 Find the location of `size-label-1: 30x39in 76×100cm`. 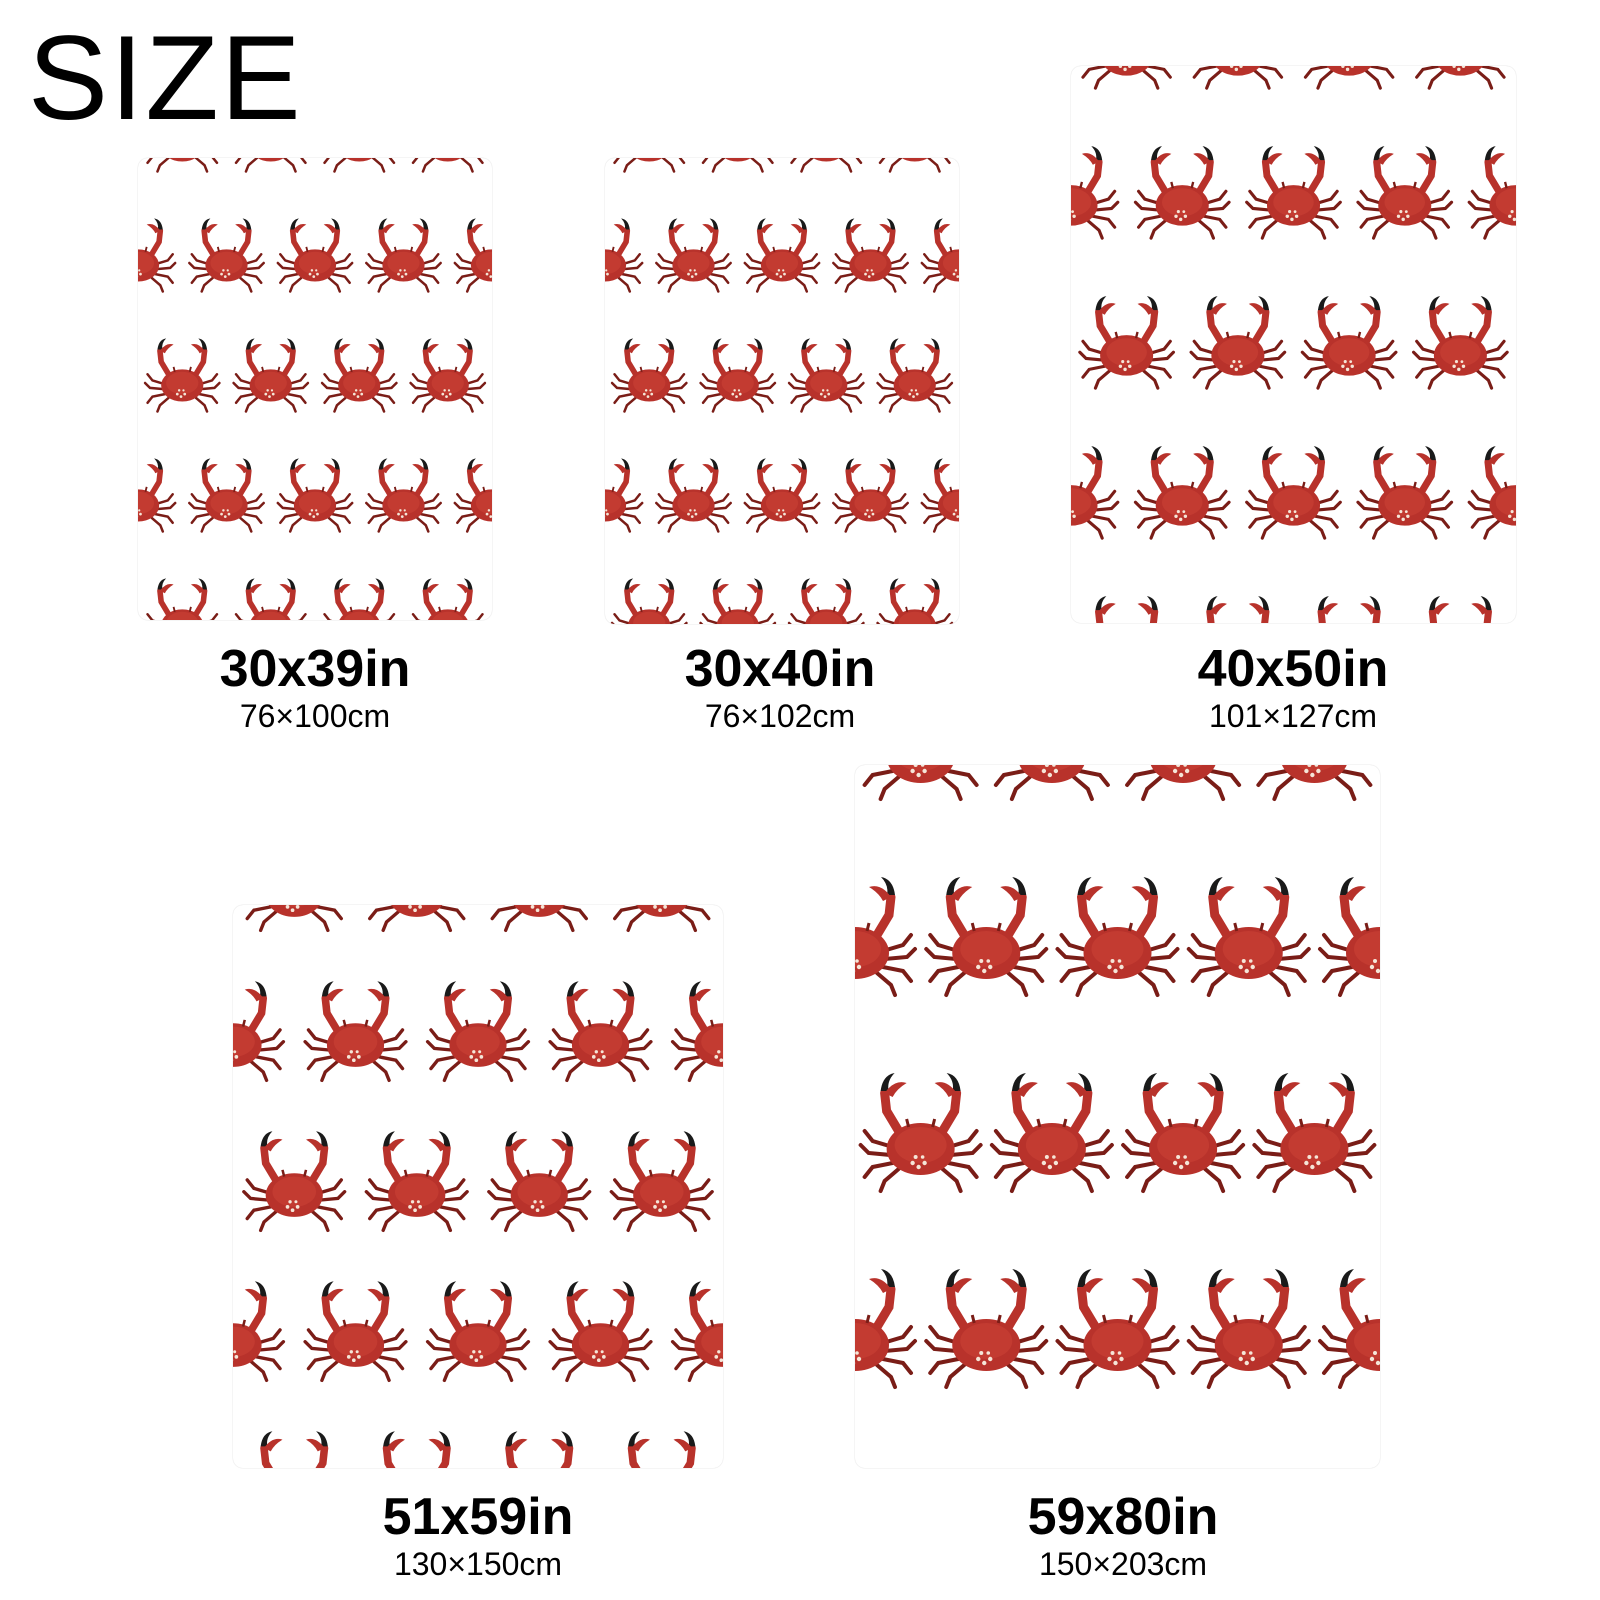

size-label-1: 30x39in 76×100cm is located at coordinates (315, 688).